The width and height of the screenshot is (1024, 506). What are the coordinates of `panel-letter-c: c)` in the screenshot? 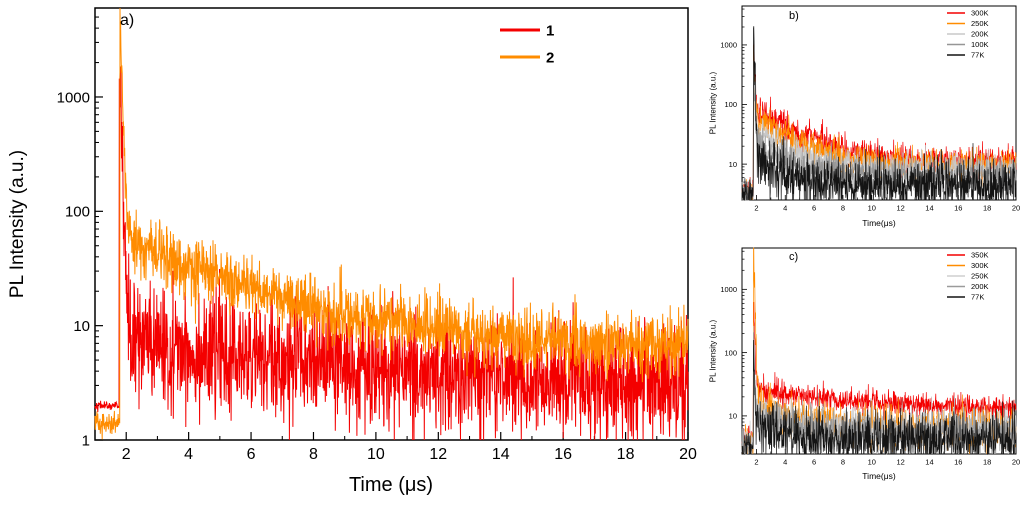 It's located at (794, 257).